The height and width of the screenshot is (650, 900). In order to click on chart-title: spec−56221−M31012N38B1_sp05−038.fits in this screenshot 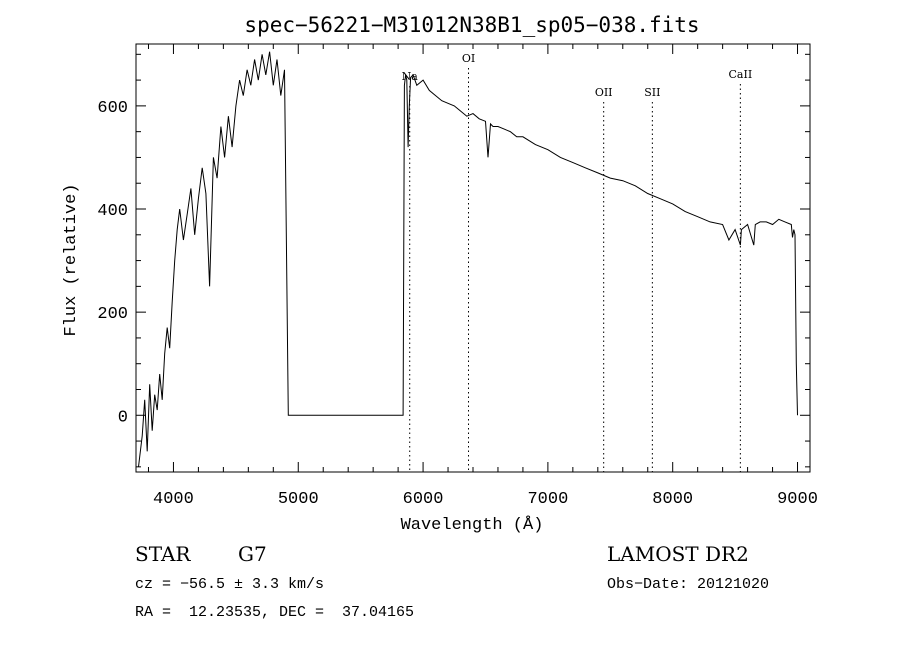, I will do `click(471, 25)`.